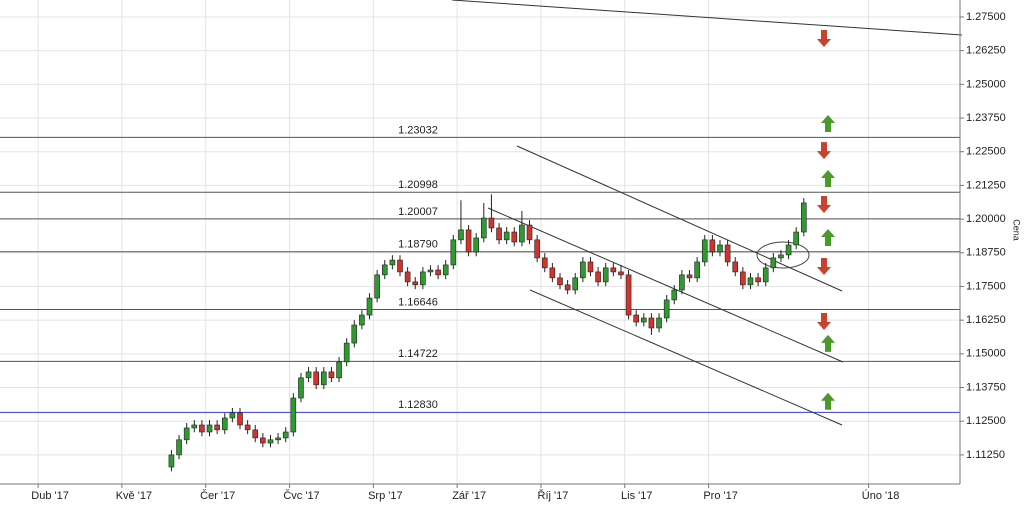  I want to click on level-label: 1.20007, so click(418, 212).